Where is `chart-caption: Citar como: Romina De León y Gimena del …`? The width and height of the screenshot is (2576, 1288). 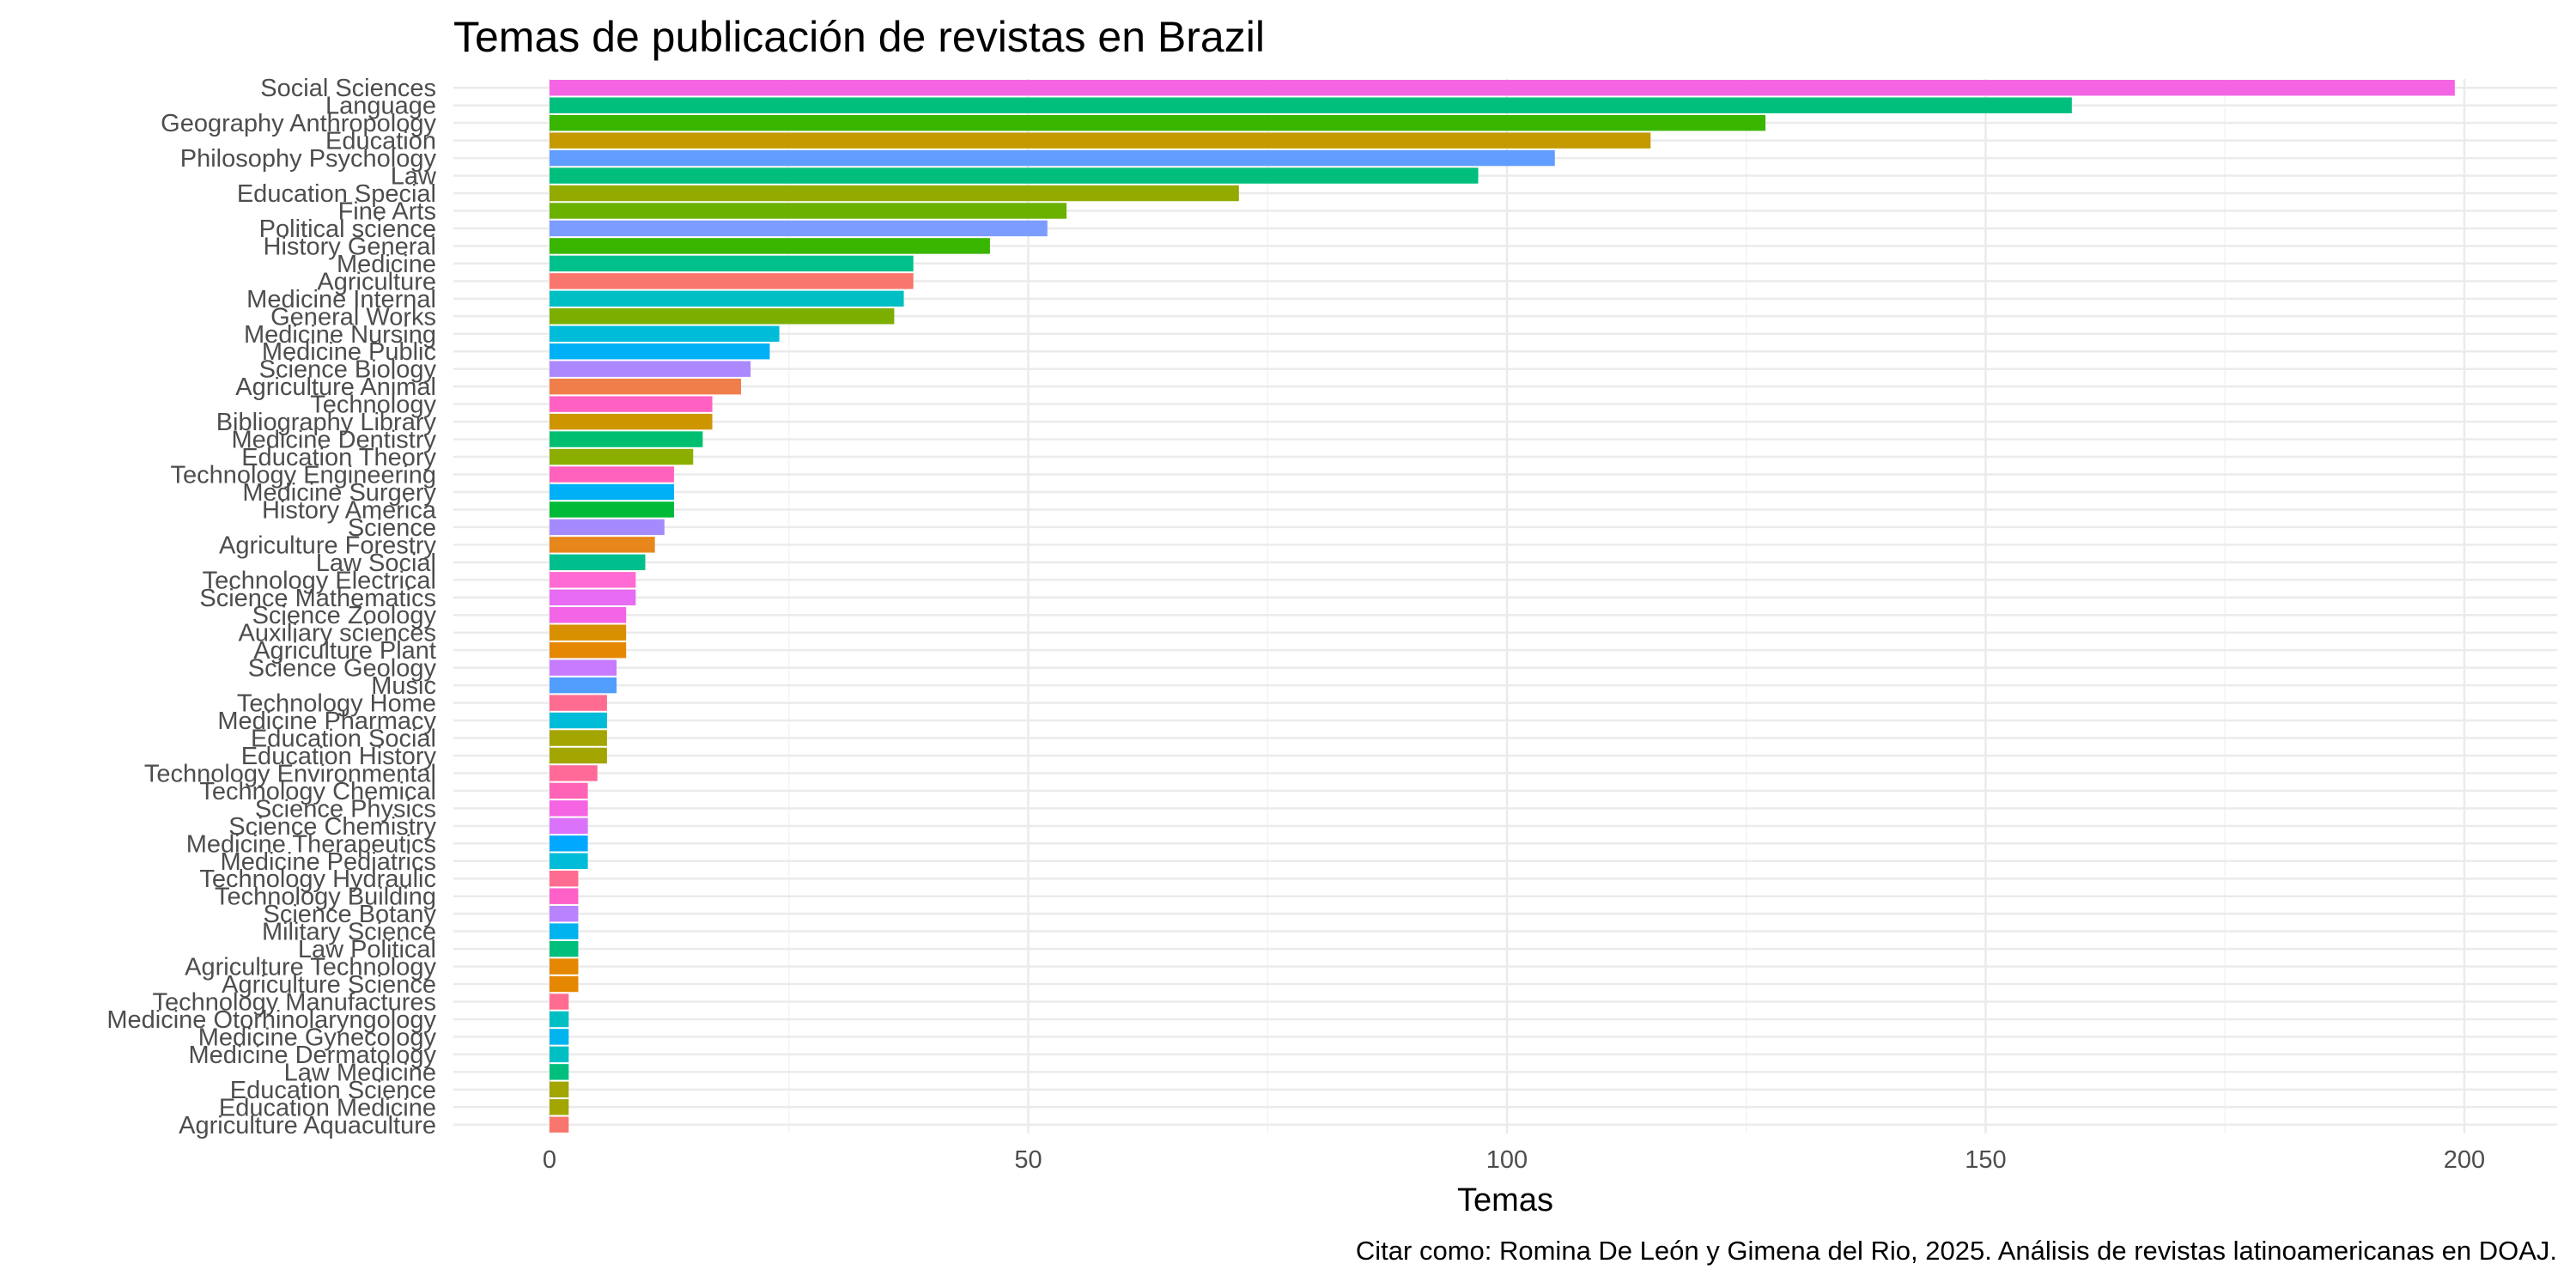
chart-caption: Citar como: Romina De León y Gimena del … is located at coordinates (1956, 1251).